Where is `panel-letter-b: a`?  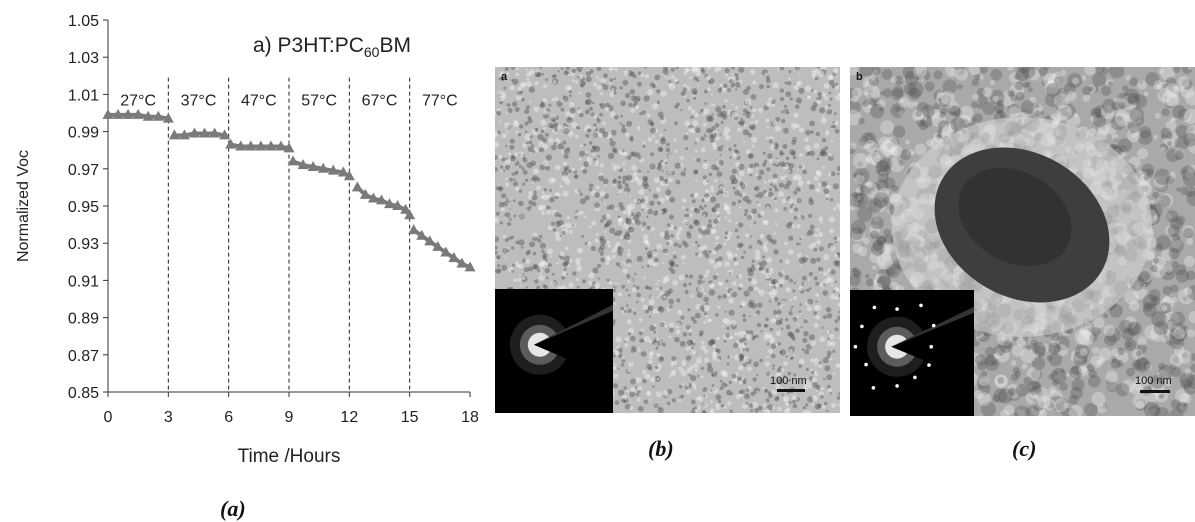
panel-letter-b: a is located at coordinates (504, 77).